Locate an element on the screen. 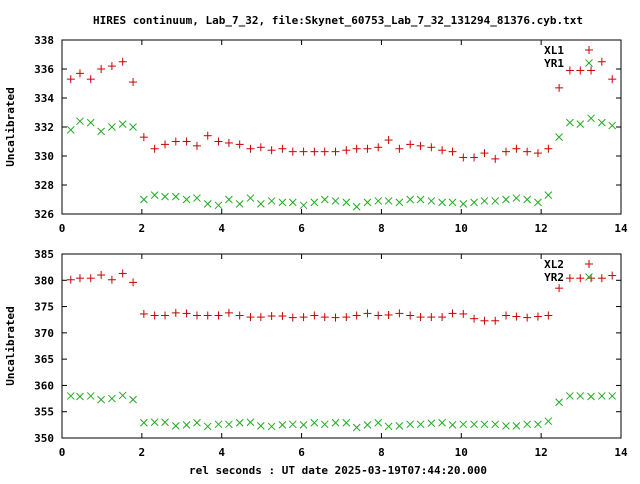 Image resolution: width=640 pixels, height=484 pixels. y-tick-label: 380 is located at coordinates (44, 280).